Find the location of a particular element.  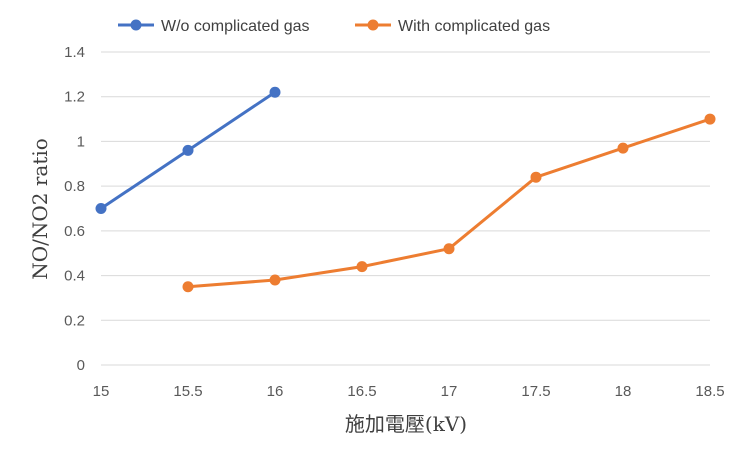

legend-item: W/o complicated gas is located at coordinates (214, 26).